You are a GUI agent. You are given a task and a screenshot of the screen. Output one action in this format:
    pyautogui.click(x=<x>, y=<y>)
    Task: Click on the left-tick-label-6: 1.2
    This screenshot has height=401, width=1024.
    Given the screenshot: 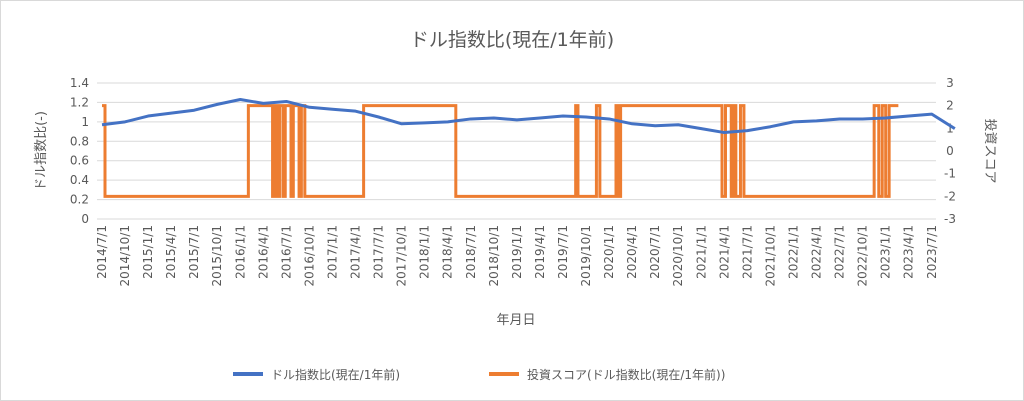 What is the action you would take?
    pyautogui.click(x=79, y=102)
    